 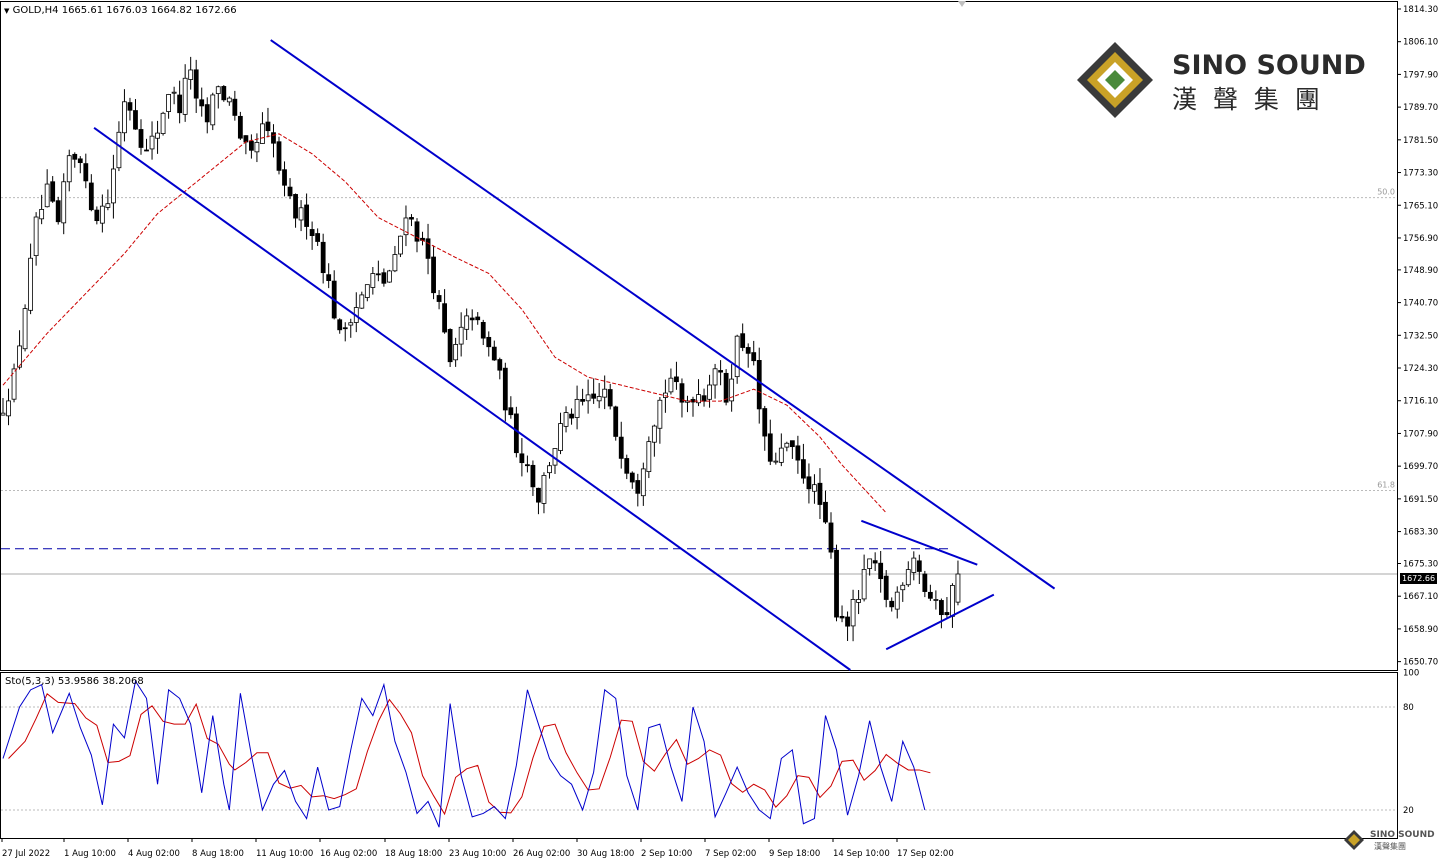 What do you see at coordinates (1420, 402) in the screenshot?
I see `price-tick-label: 1716.10` at bounding box center [1420, 402].